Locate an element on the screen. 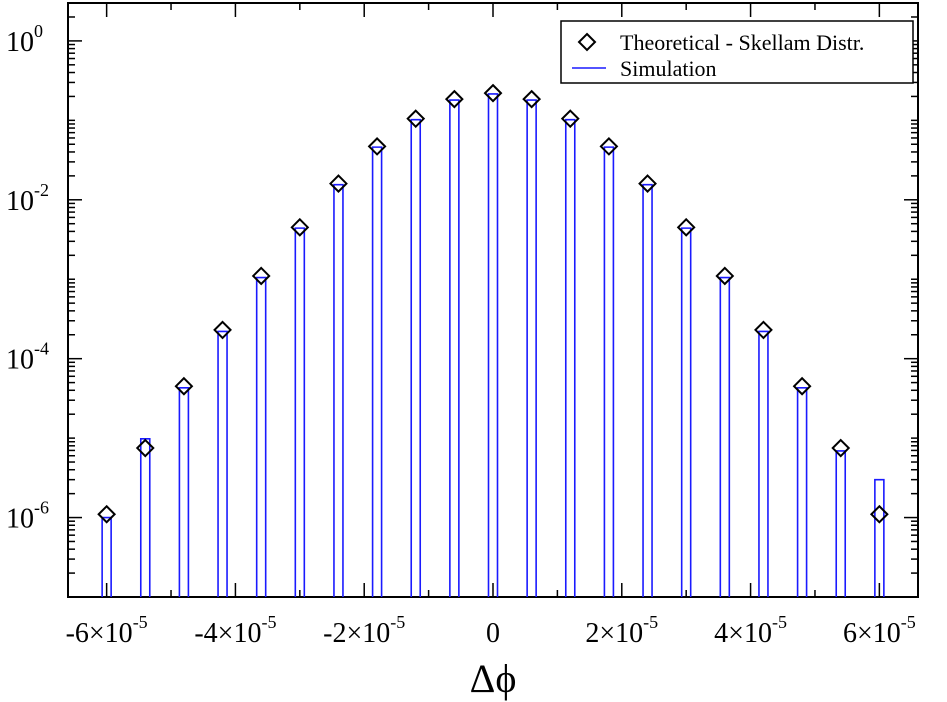 This screenshot has height=702, width=947. legend: Theoretical - Skellam Distr.Simulation is located at coordinates (737, 52).